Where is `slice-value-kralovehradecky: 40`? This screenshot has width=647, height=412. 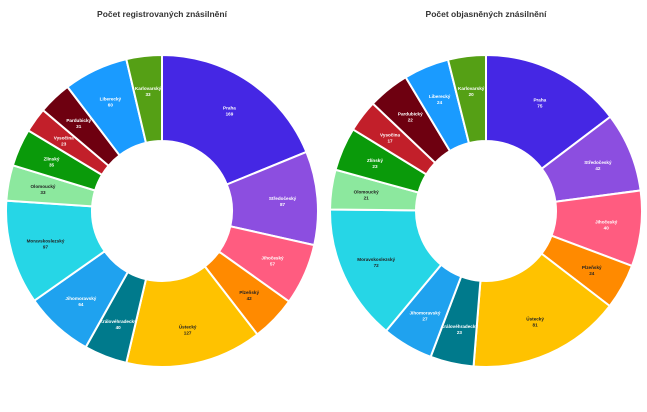
slice-value-kralovehradecky: 40 is located at coordinates (119, 327).